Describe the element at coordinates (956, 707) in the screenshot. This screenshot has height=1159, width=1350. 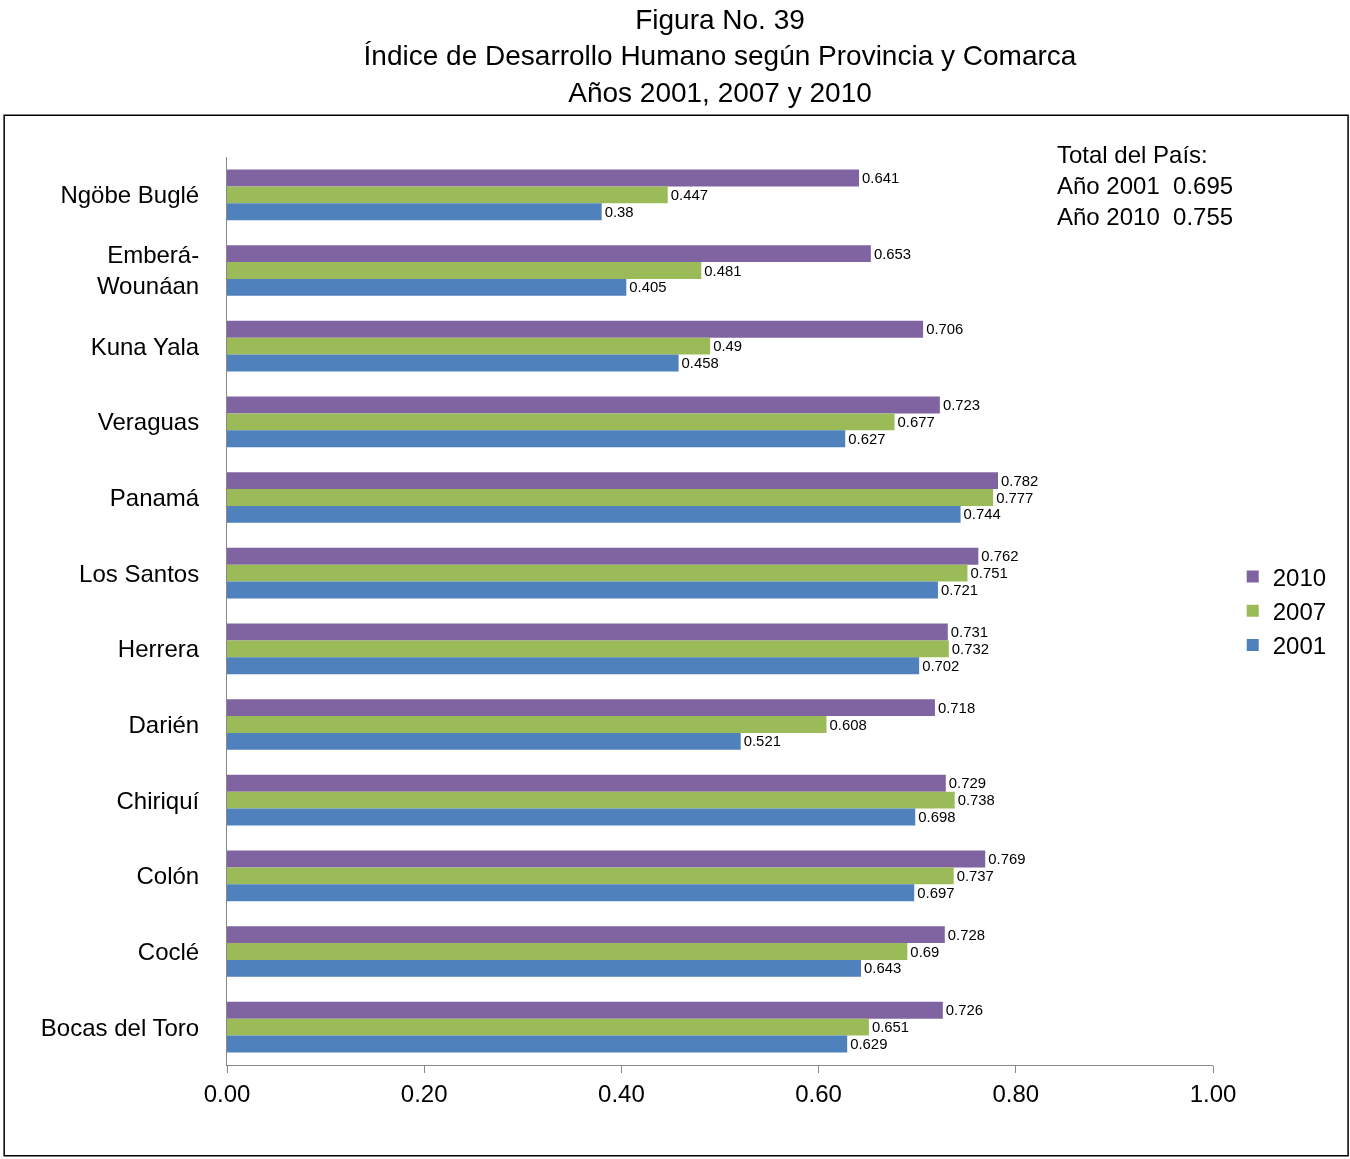
I see `data-label: 0.718` at that location.